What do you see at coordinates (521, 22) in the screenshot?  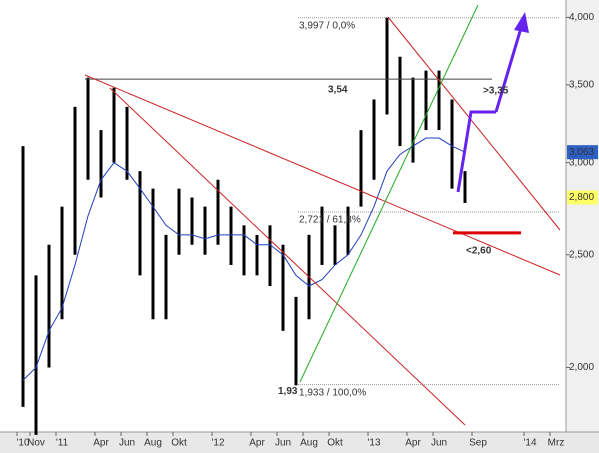 I see `arrow-head` at bounding box center [521, 22].